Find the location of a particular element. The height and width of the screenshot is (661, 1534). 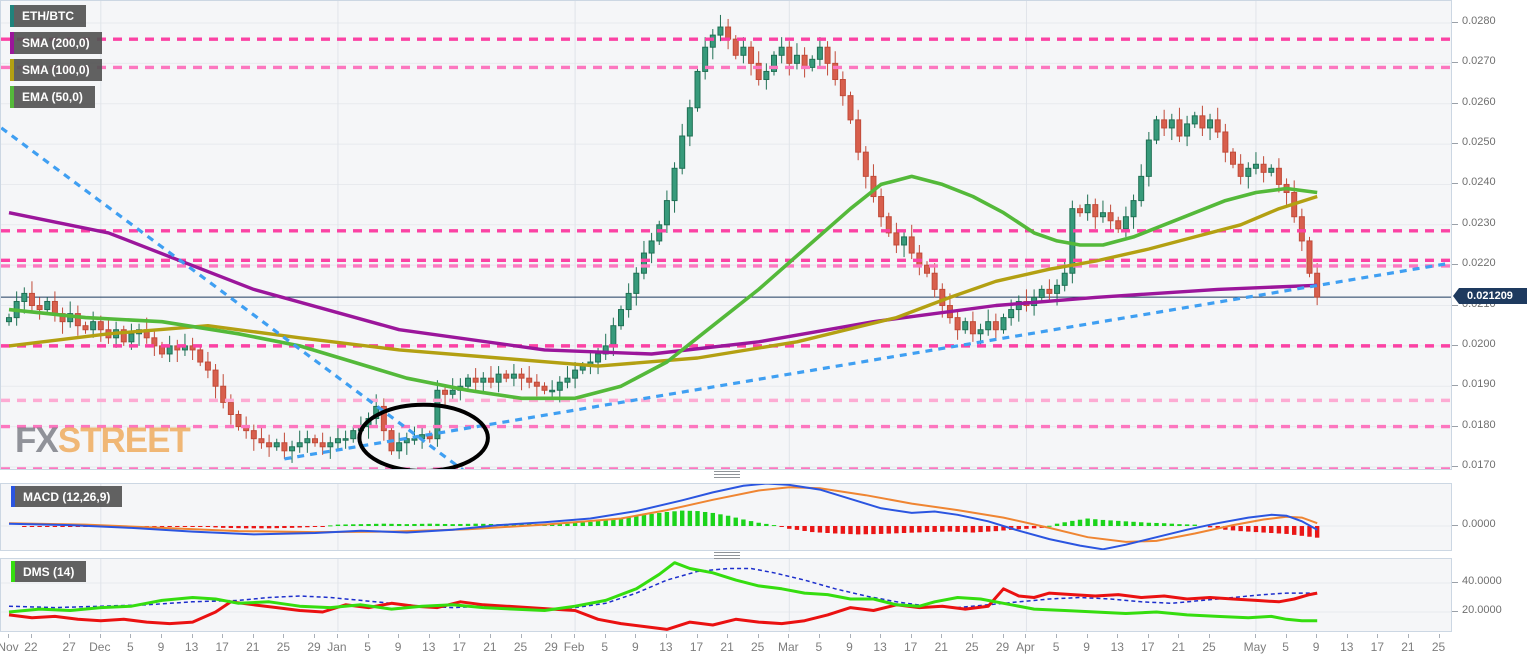

macd-badge: MACD (12,26,9) is located at coordinates (67, 496).